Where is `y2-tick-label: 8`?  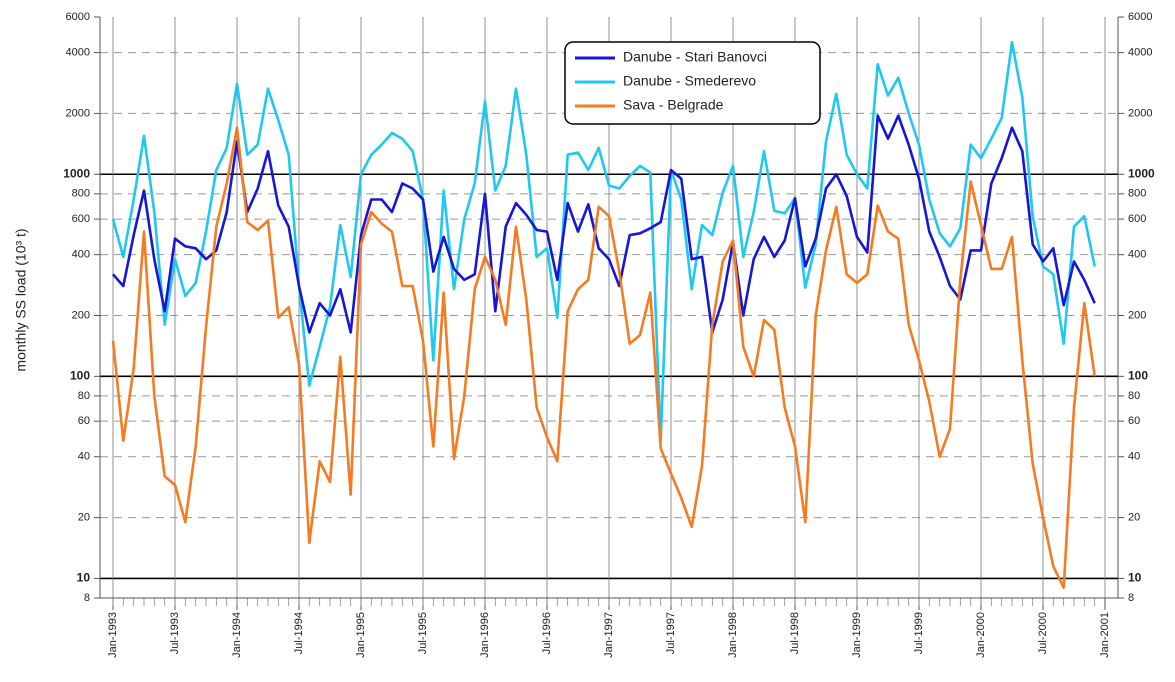
y2-tick-label: 8 is located at coordinates (1131, 598).